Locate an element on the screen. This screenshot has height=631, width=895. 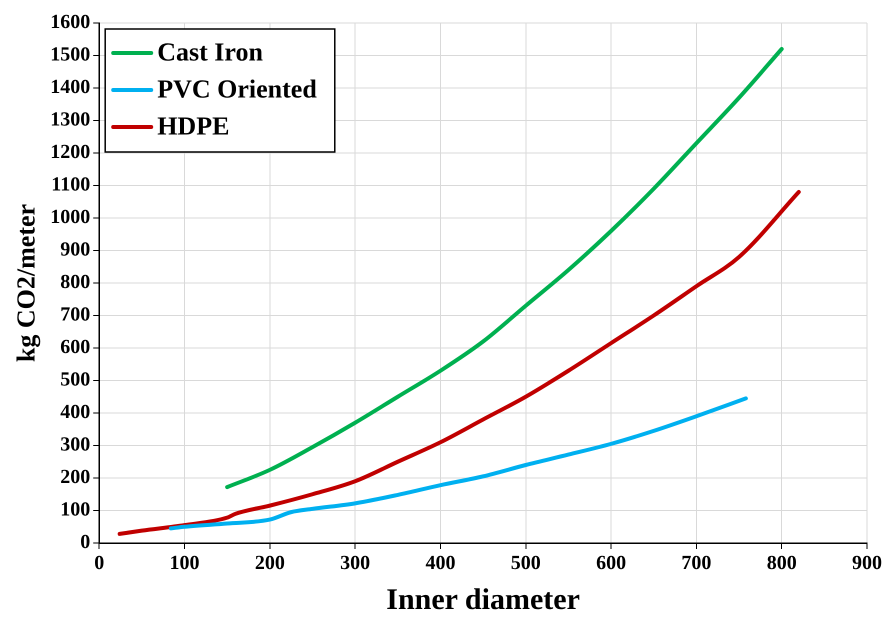
x-tick-label: 200 is located at coordinates (269, 563).